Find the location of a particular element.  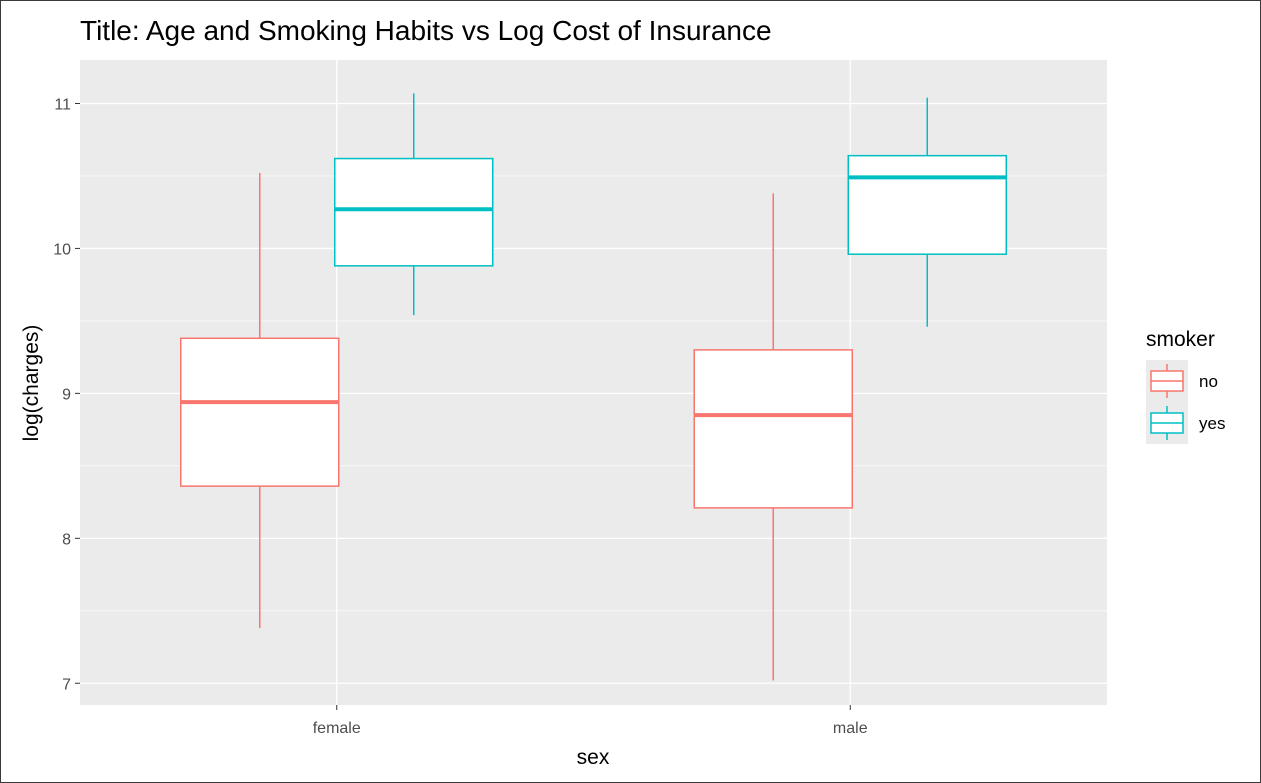

y-tick-label: 10 is located at coordinates (62, 249).